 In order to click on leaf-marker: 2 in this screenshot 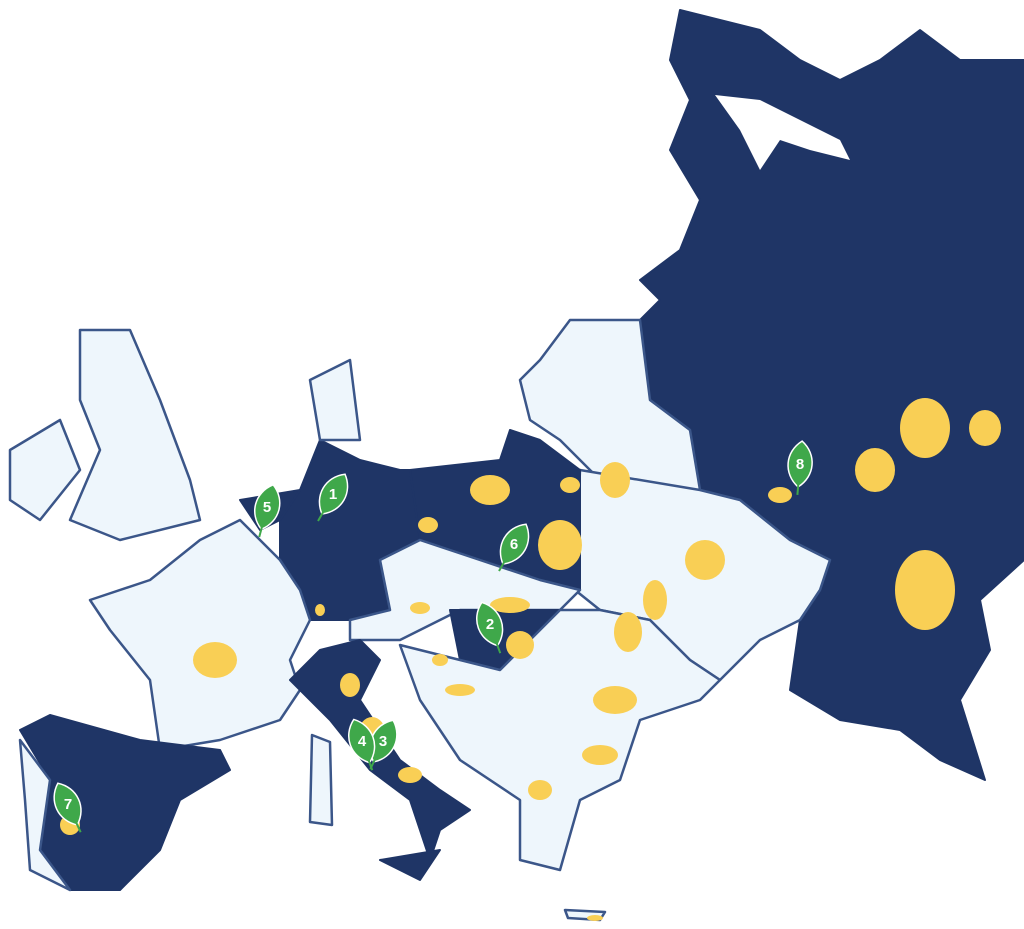, I will do `click(490, 627)`.